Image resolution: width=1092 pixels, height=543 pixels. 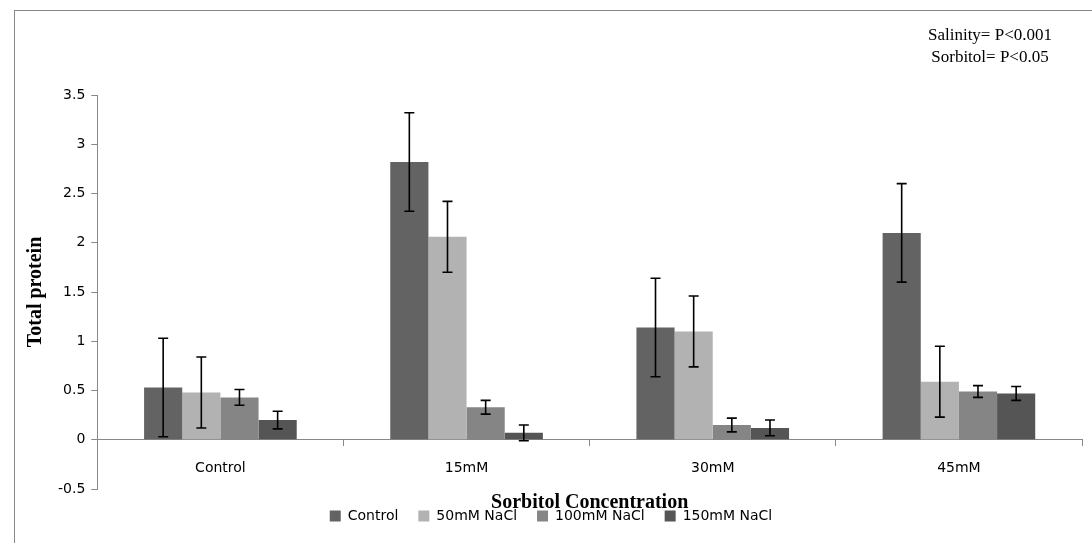 I want to click on y-axis-title: Total protein, so click(x=35, y=292).